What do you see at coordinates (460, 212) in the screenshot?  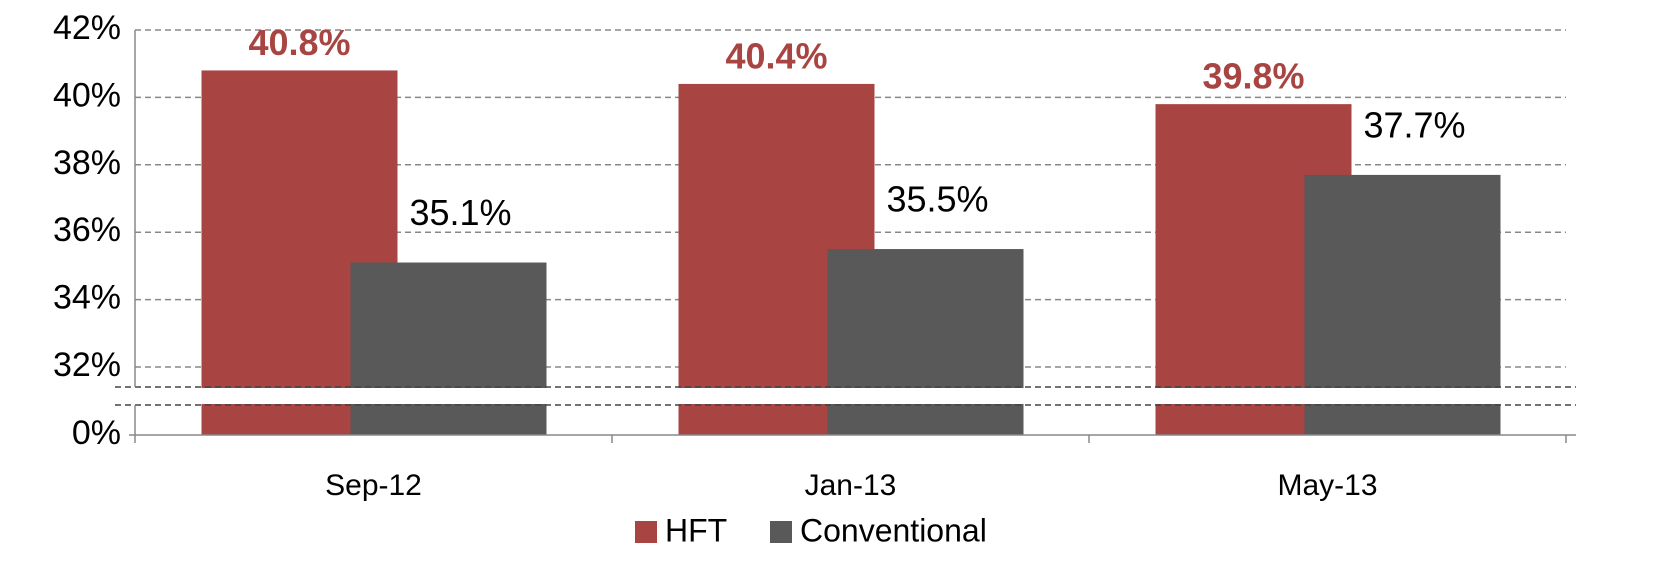 I see `data-label: 35.1%` at bounding box center [460, 212].